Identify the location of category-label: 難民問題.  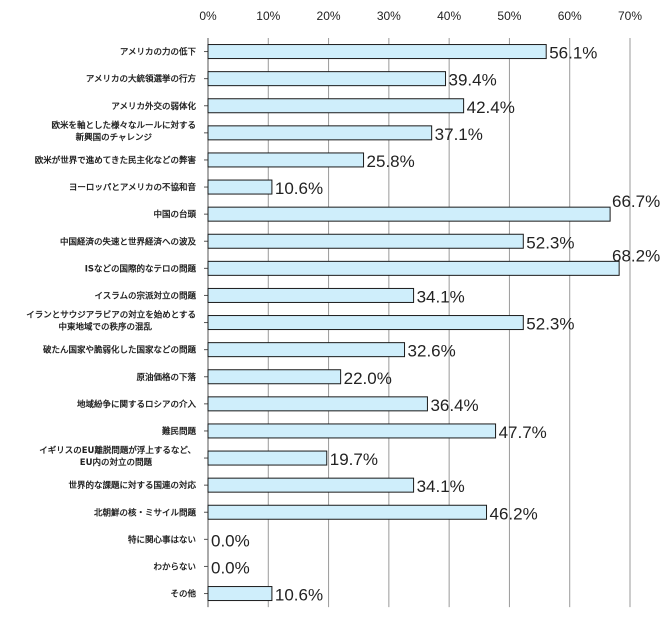
(179, 431).